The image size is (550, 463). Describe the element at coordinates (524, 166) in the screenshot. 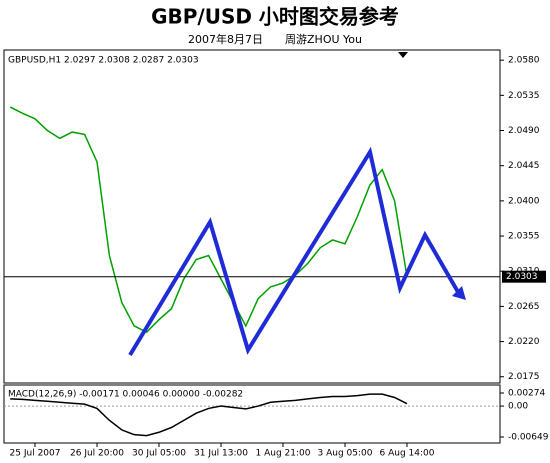

I see `y-tick-label: 2.0445` at that location.